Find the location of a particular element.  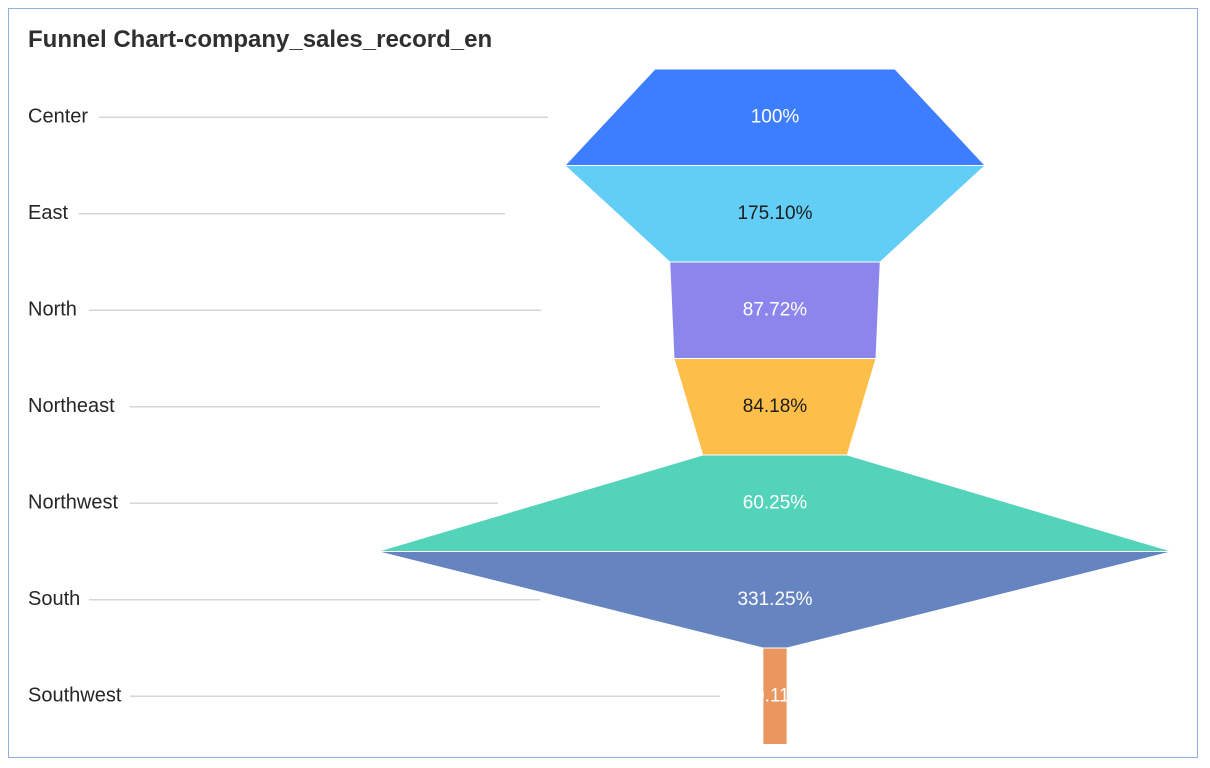

value-label-east: 175.10% is located at coordinates (774, 213).